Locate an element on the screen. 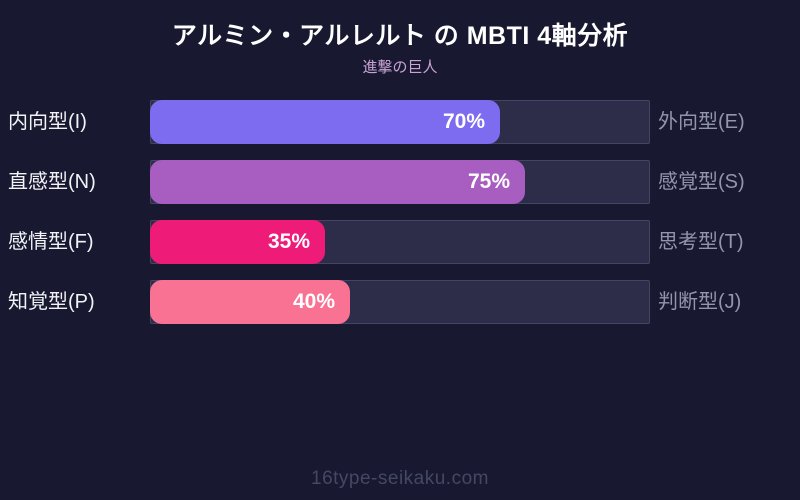 Image resolution: width=800 pixels, height=500 pixels. bar-row: 直感型(N) 75% 感覚型(S) is located at coordinates (400, 182).